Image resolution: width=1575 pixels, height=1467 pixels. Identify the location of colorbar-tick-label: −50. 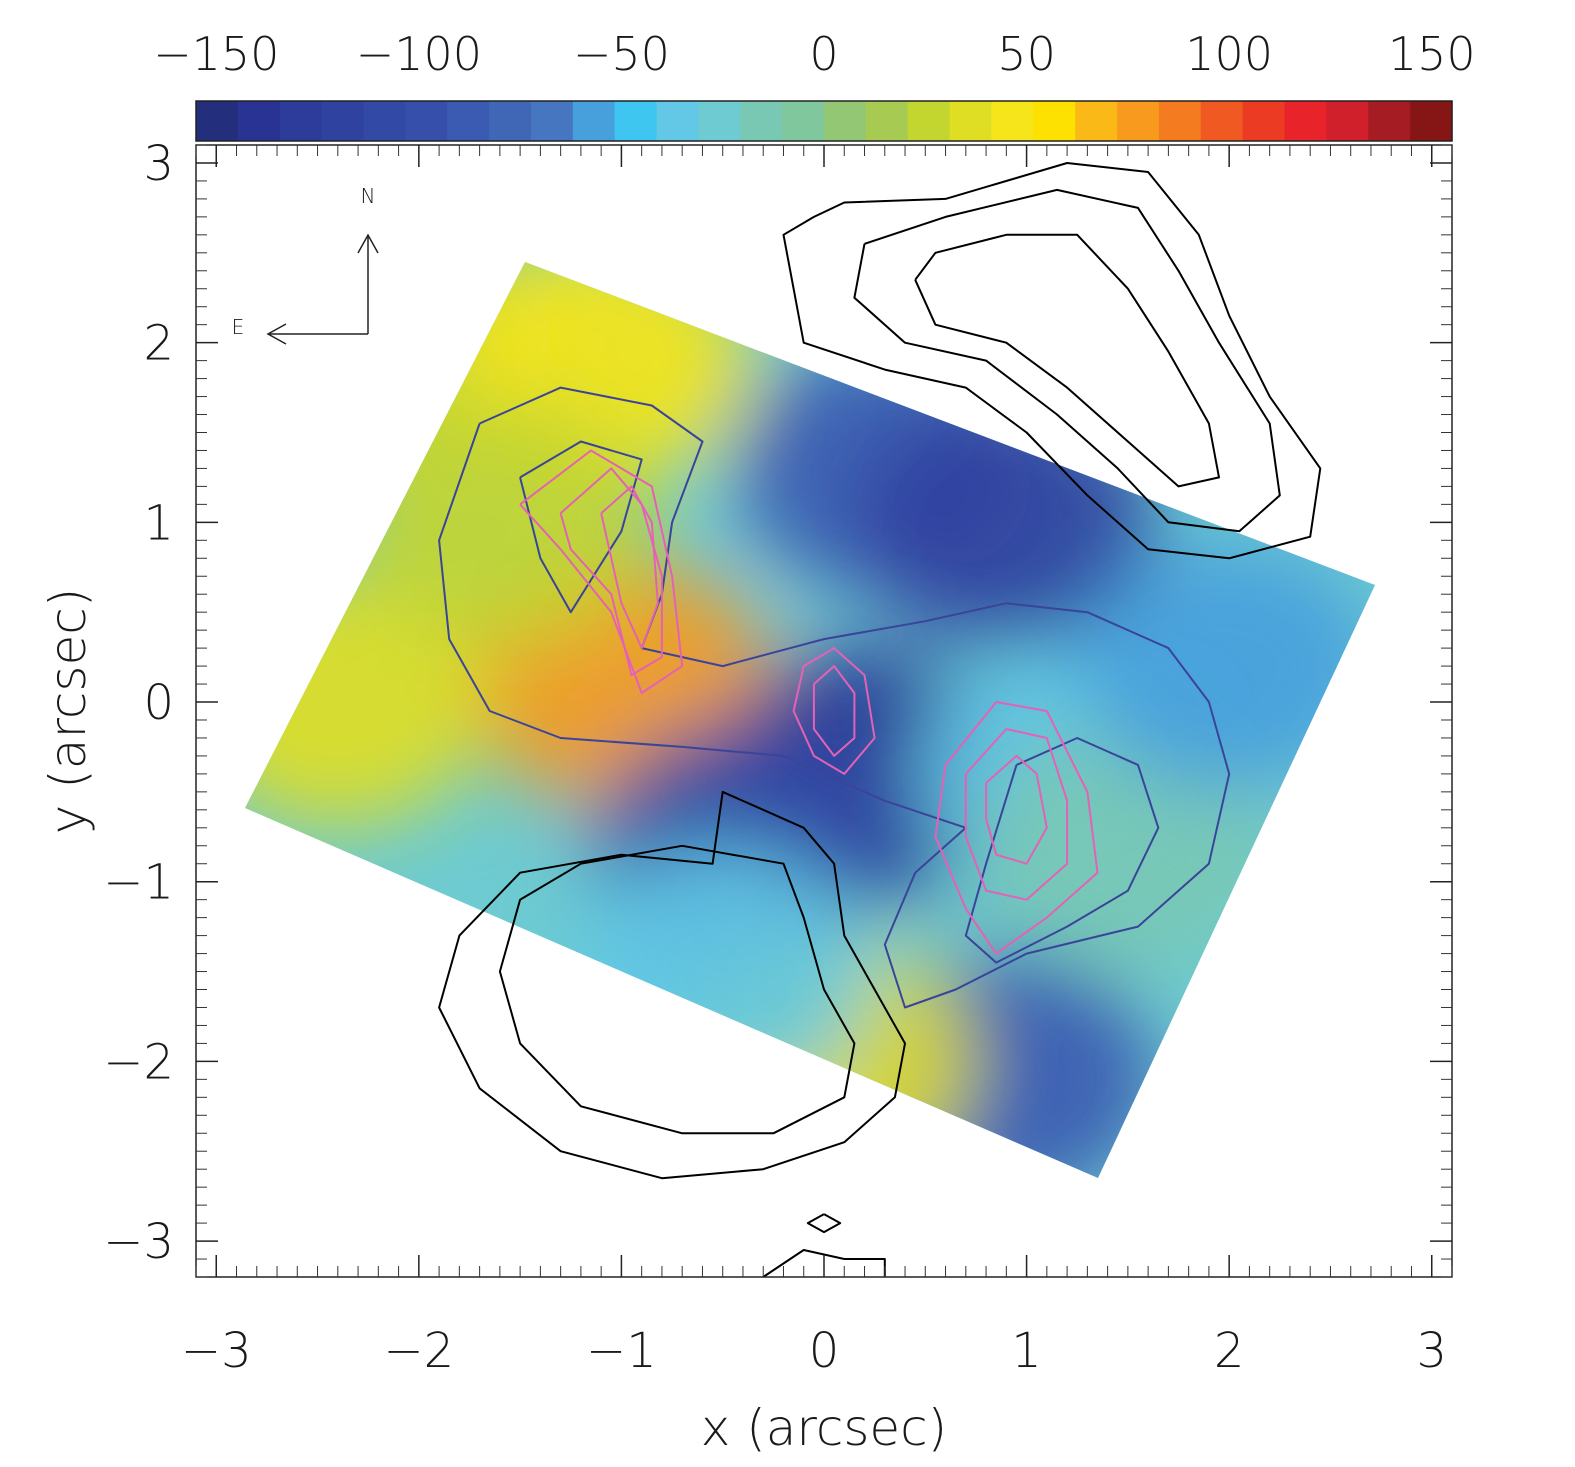
(621, 54).